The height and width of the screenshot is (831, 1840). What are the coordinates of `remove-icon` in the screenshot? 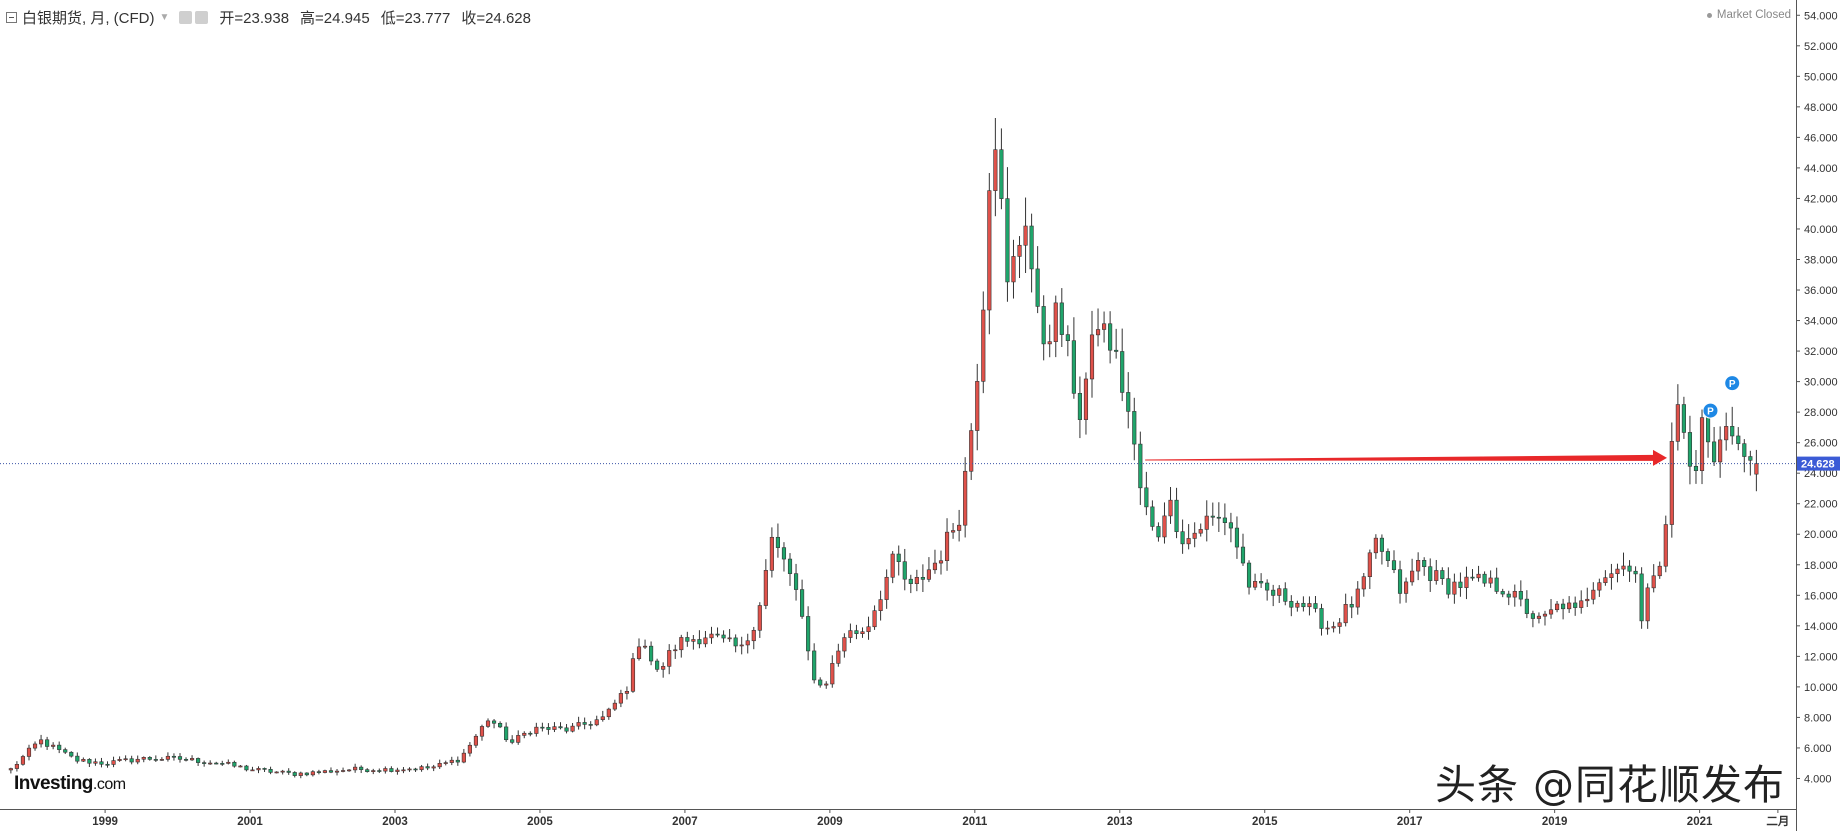 It's located at (202, 17).